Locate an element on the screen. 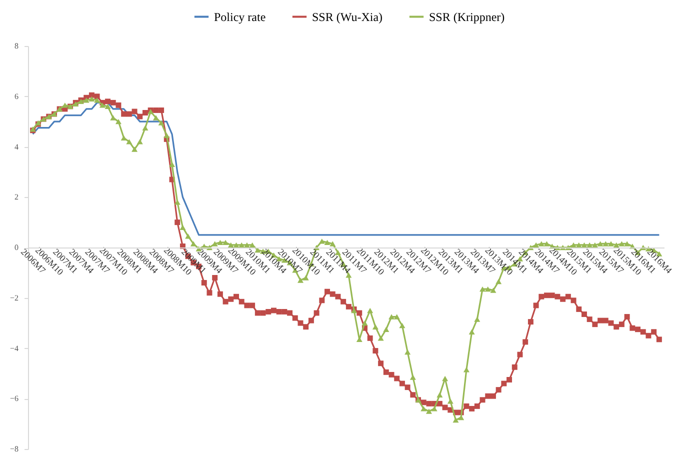 This screenshot has width=681, height=453. y-tick-label: 0 is located at coordinates (16, 247).